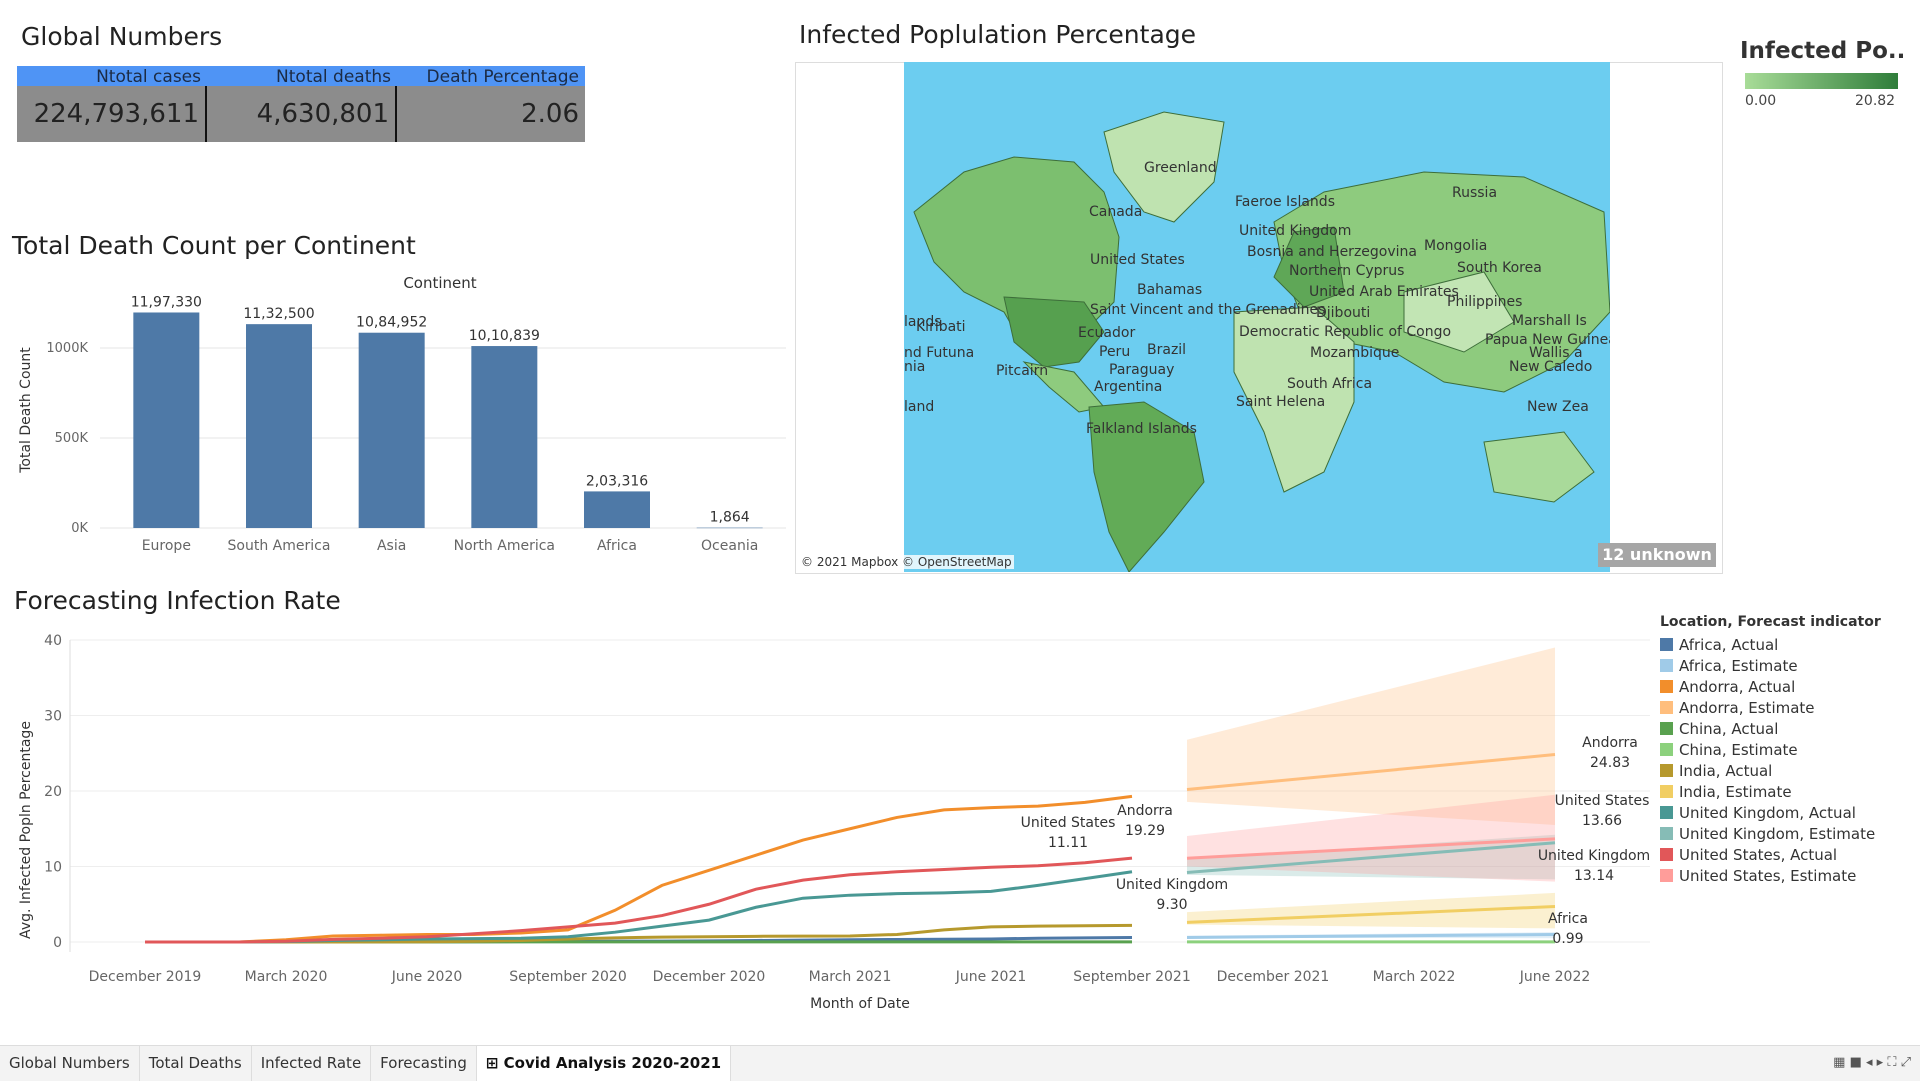 This screenshot has height=1081, width=1920. I want to click on fullscreen-icon: ⤢, so click(1906, 1062).